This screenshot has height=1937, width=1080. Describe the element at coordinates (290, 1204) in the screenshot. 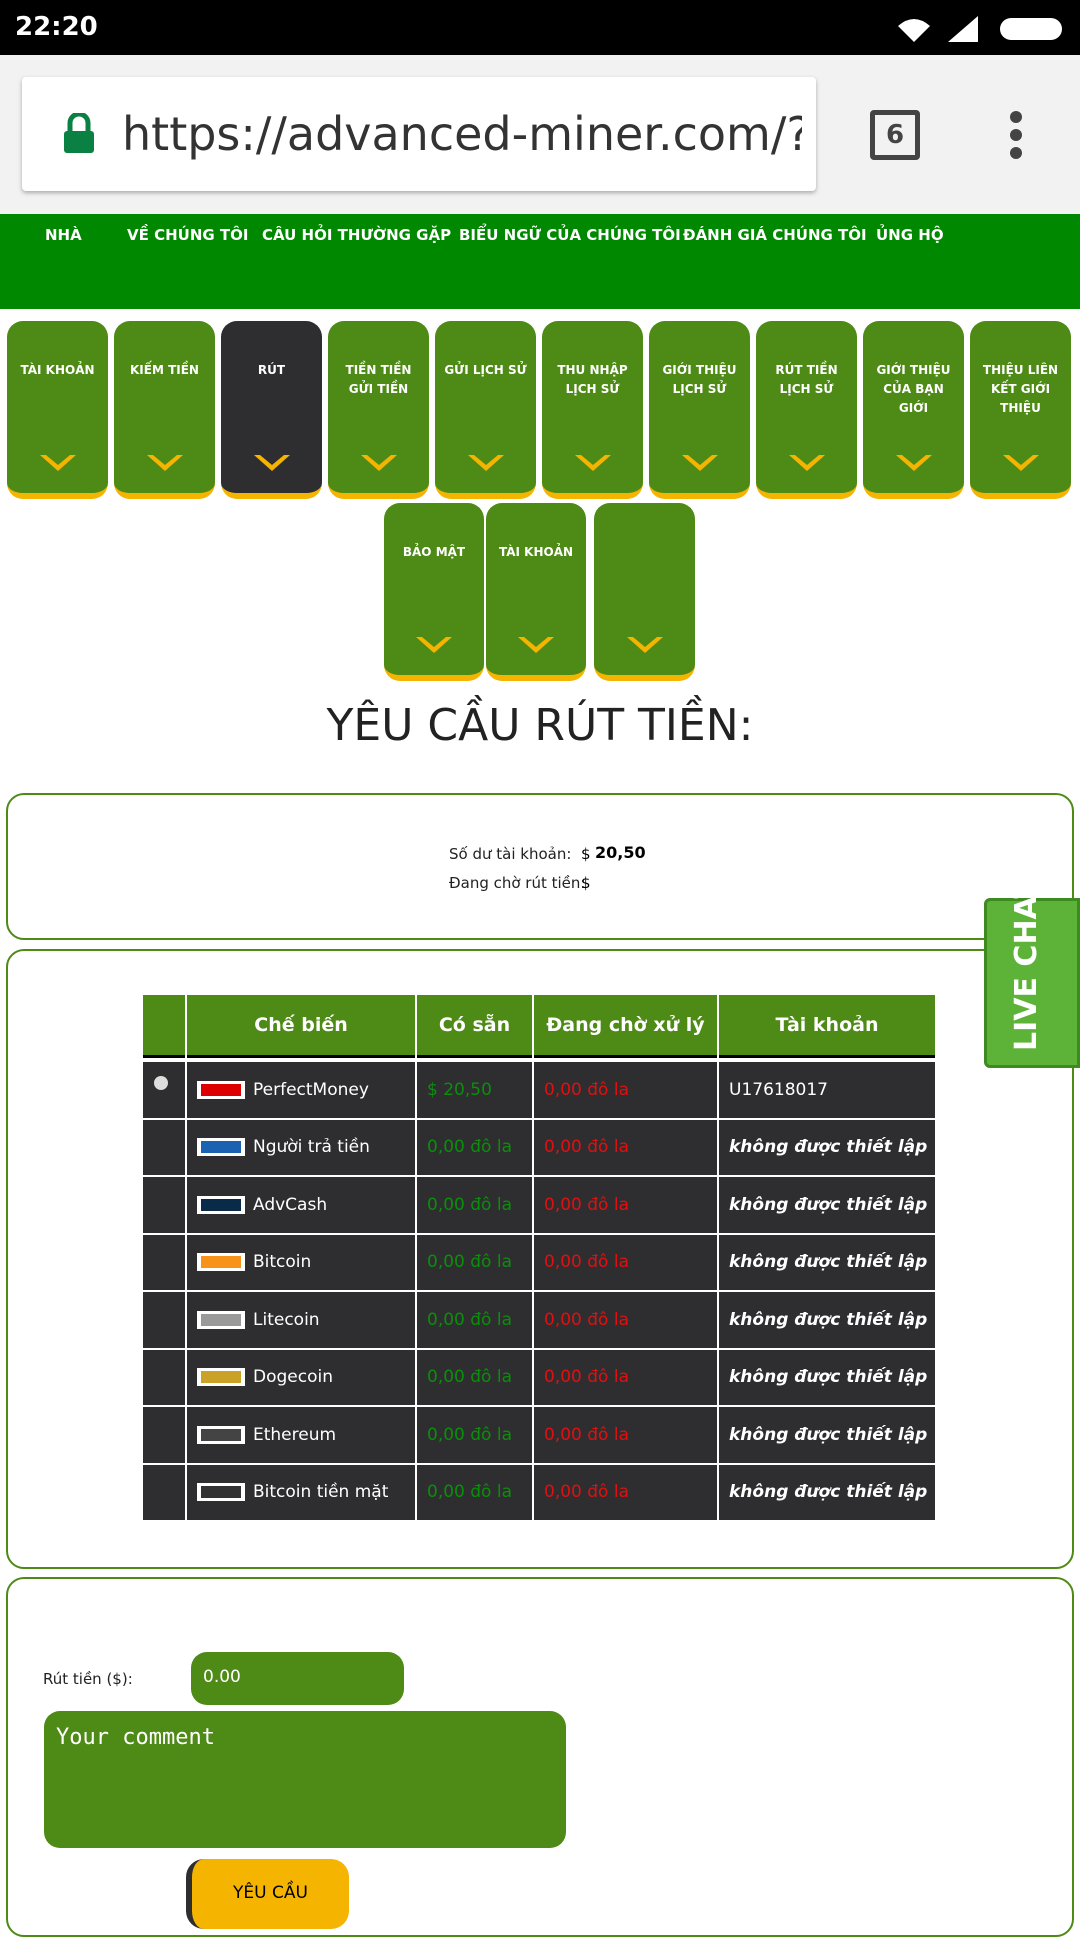

I see `cell-text: AdvCash` at that location.